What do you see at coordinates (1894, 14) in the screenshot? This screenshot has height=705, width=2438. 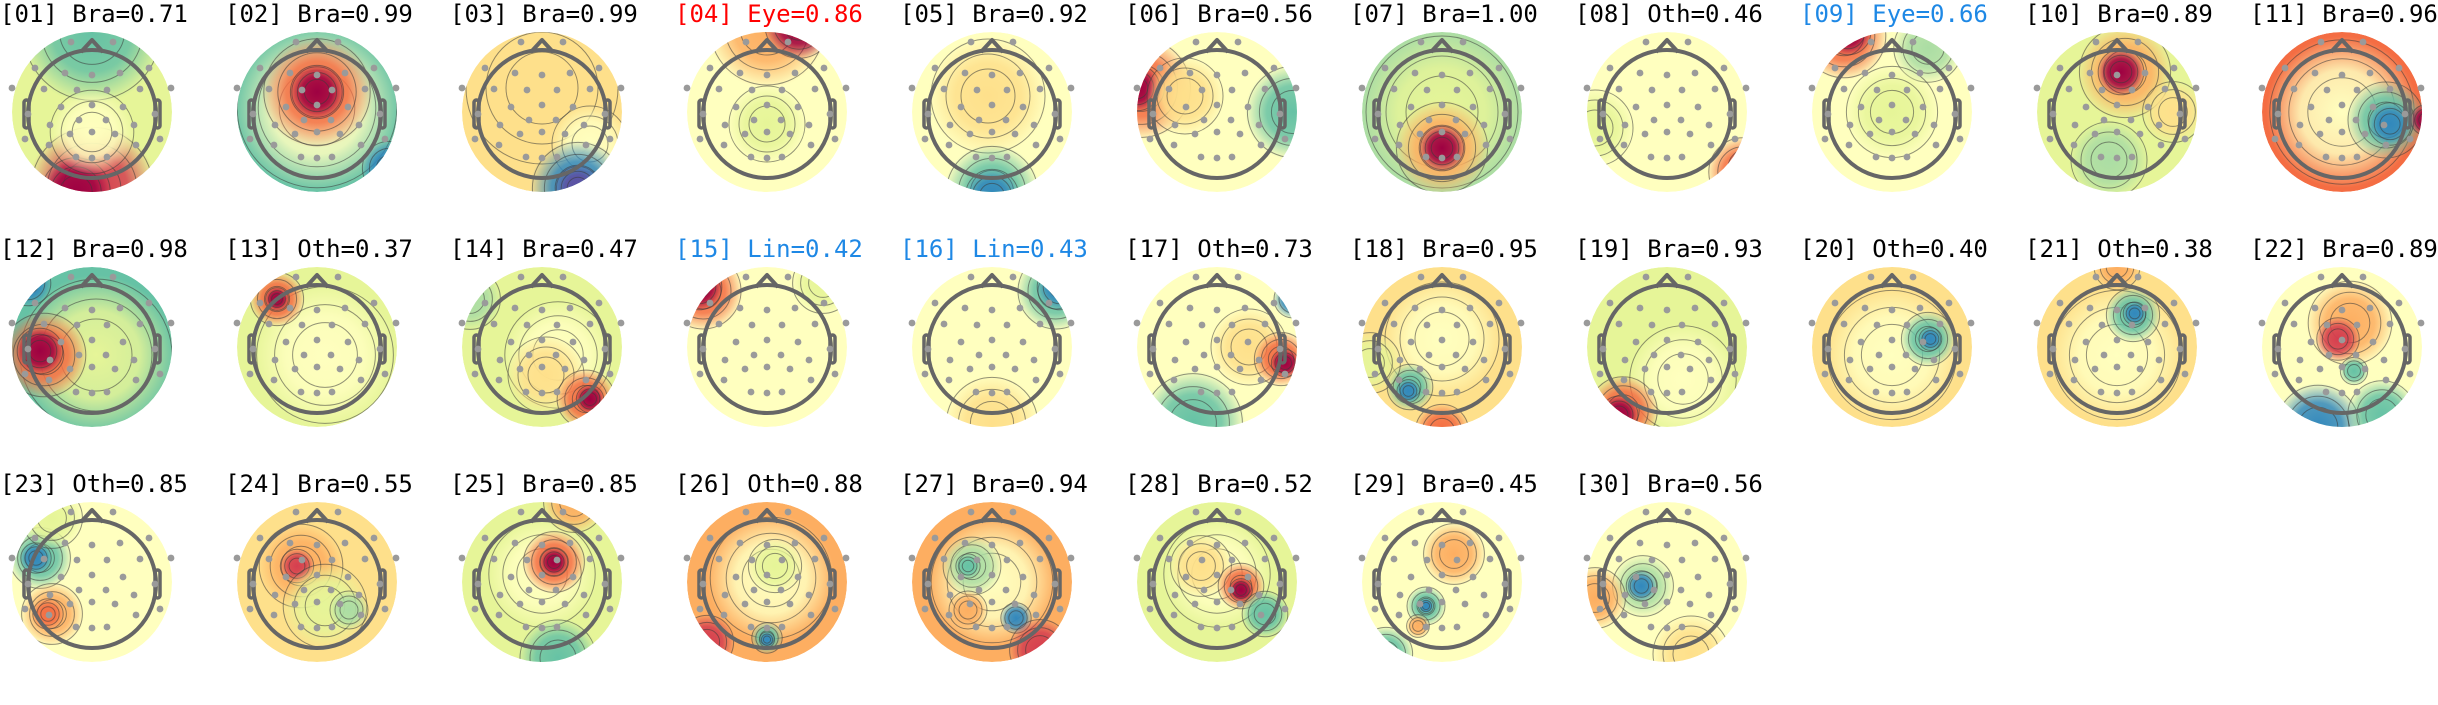 I see `topomap-title: [09] Eye=0.66` at bounding box center [1894, 14].